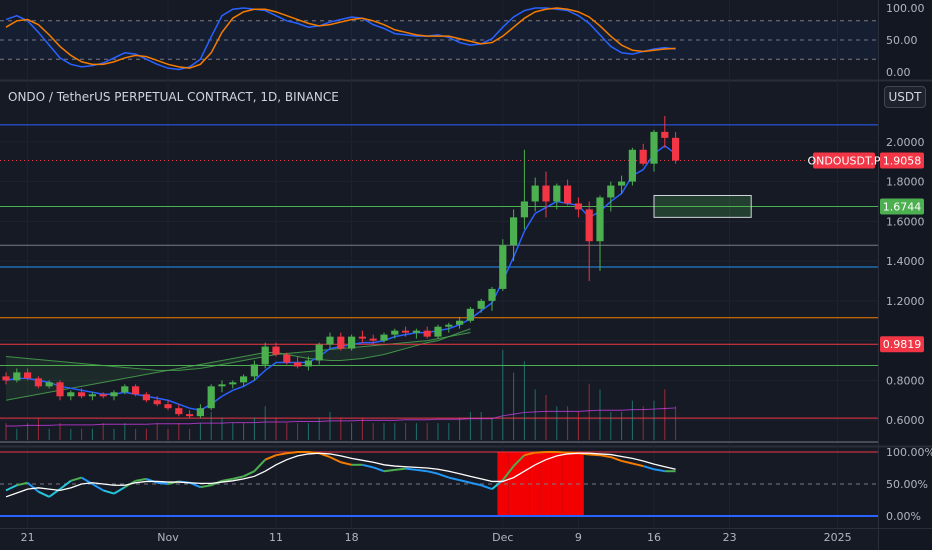 Image resolution: width=932 pixels, height=550 pixels. I want to click on stoch-tick-label: 0.00, so click(898, 72).